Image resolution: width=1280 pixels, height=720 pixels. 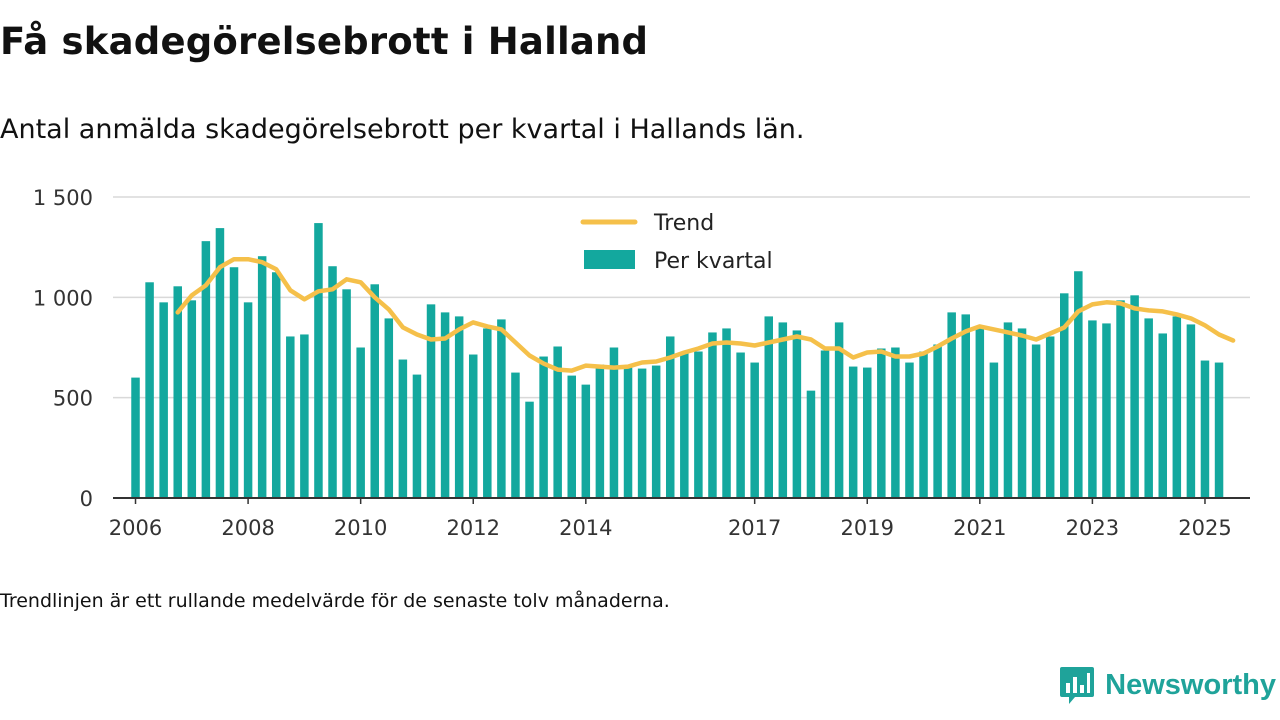 I want to click on line-series-trend, so click(x=705, y=314).